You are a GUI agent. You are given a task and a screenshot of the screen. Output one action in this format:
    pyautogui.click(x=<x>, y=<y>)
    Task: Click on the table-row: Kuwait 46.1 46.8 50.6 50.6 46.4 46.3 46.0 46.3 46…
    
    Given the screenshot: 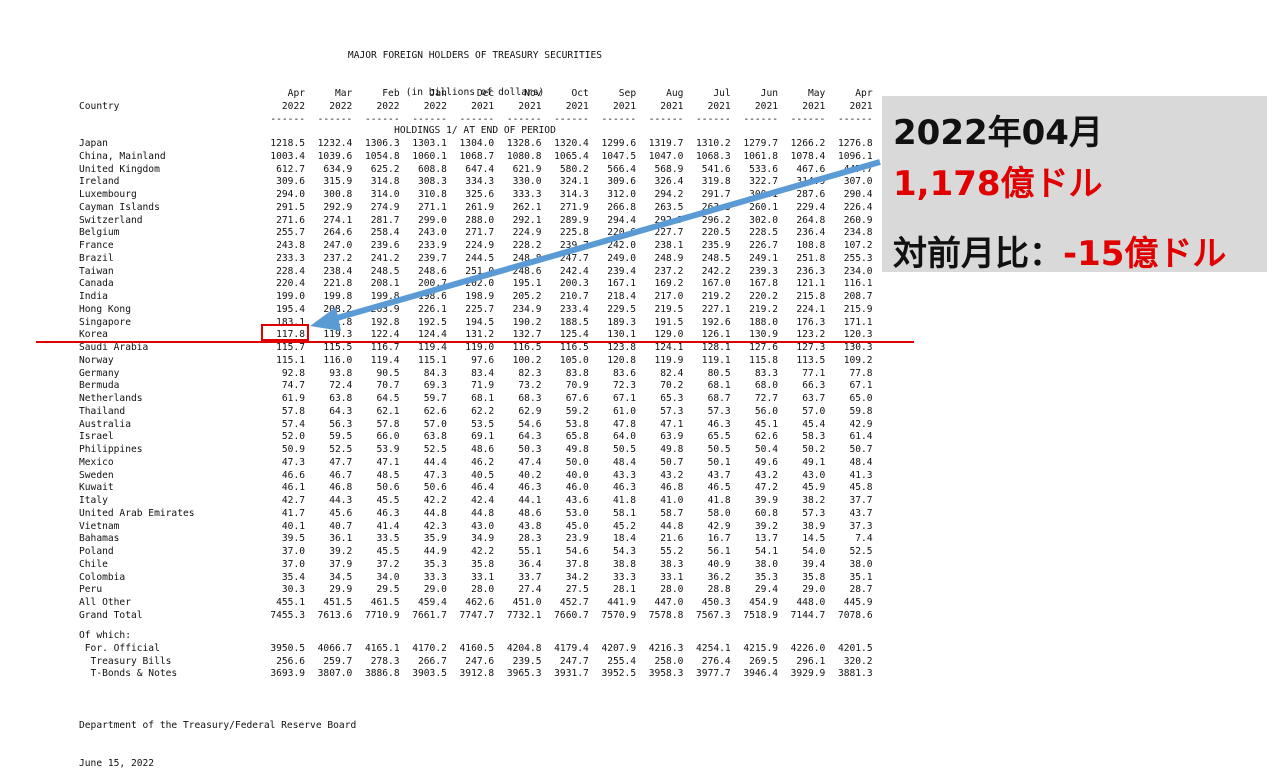 What is the action you would take?
    pyautogui.click(x=479, y=488)
    